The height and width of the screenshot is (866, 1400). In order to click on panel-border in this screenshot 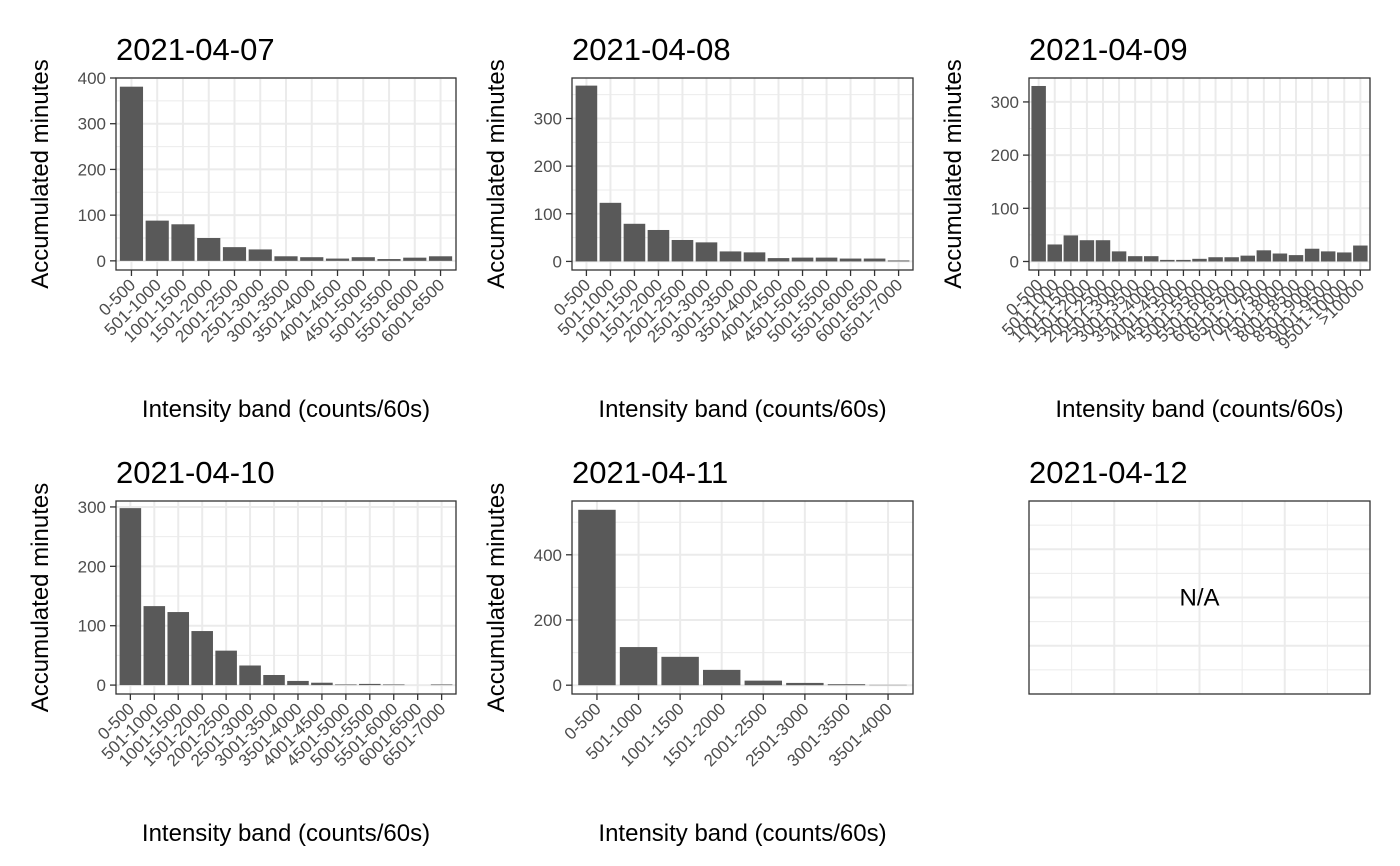, I will do `click(1199, 597)`.